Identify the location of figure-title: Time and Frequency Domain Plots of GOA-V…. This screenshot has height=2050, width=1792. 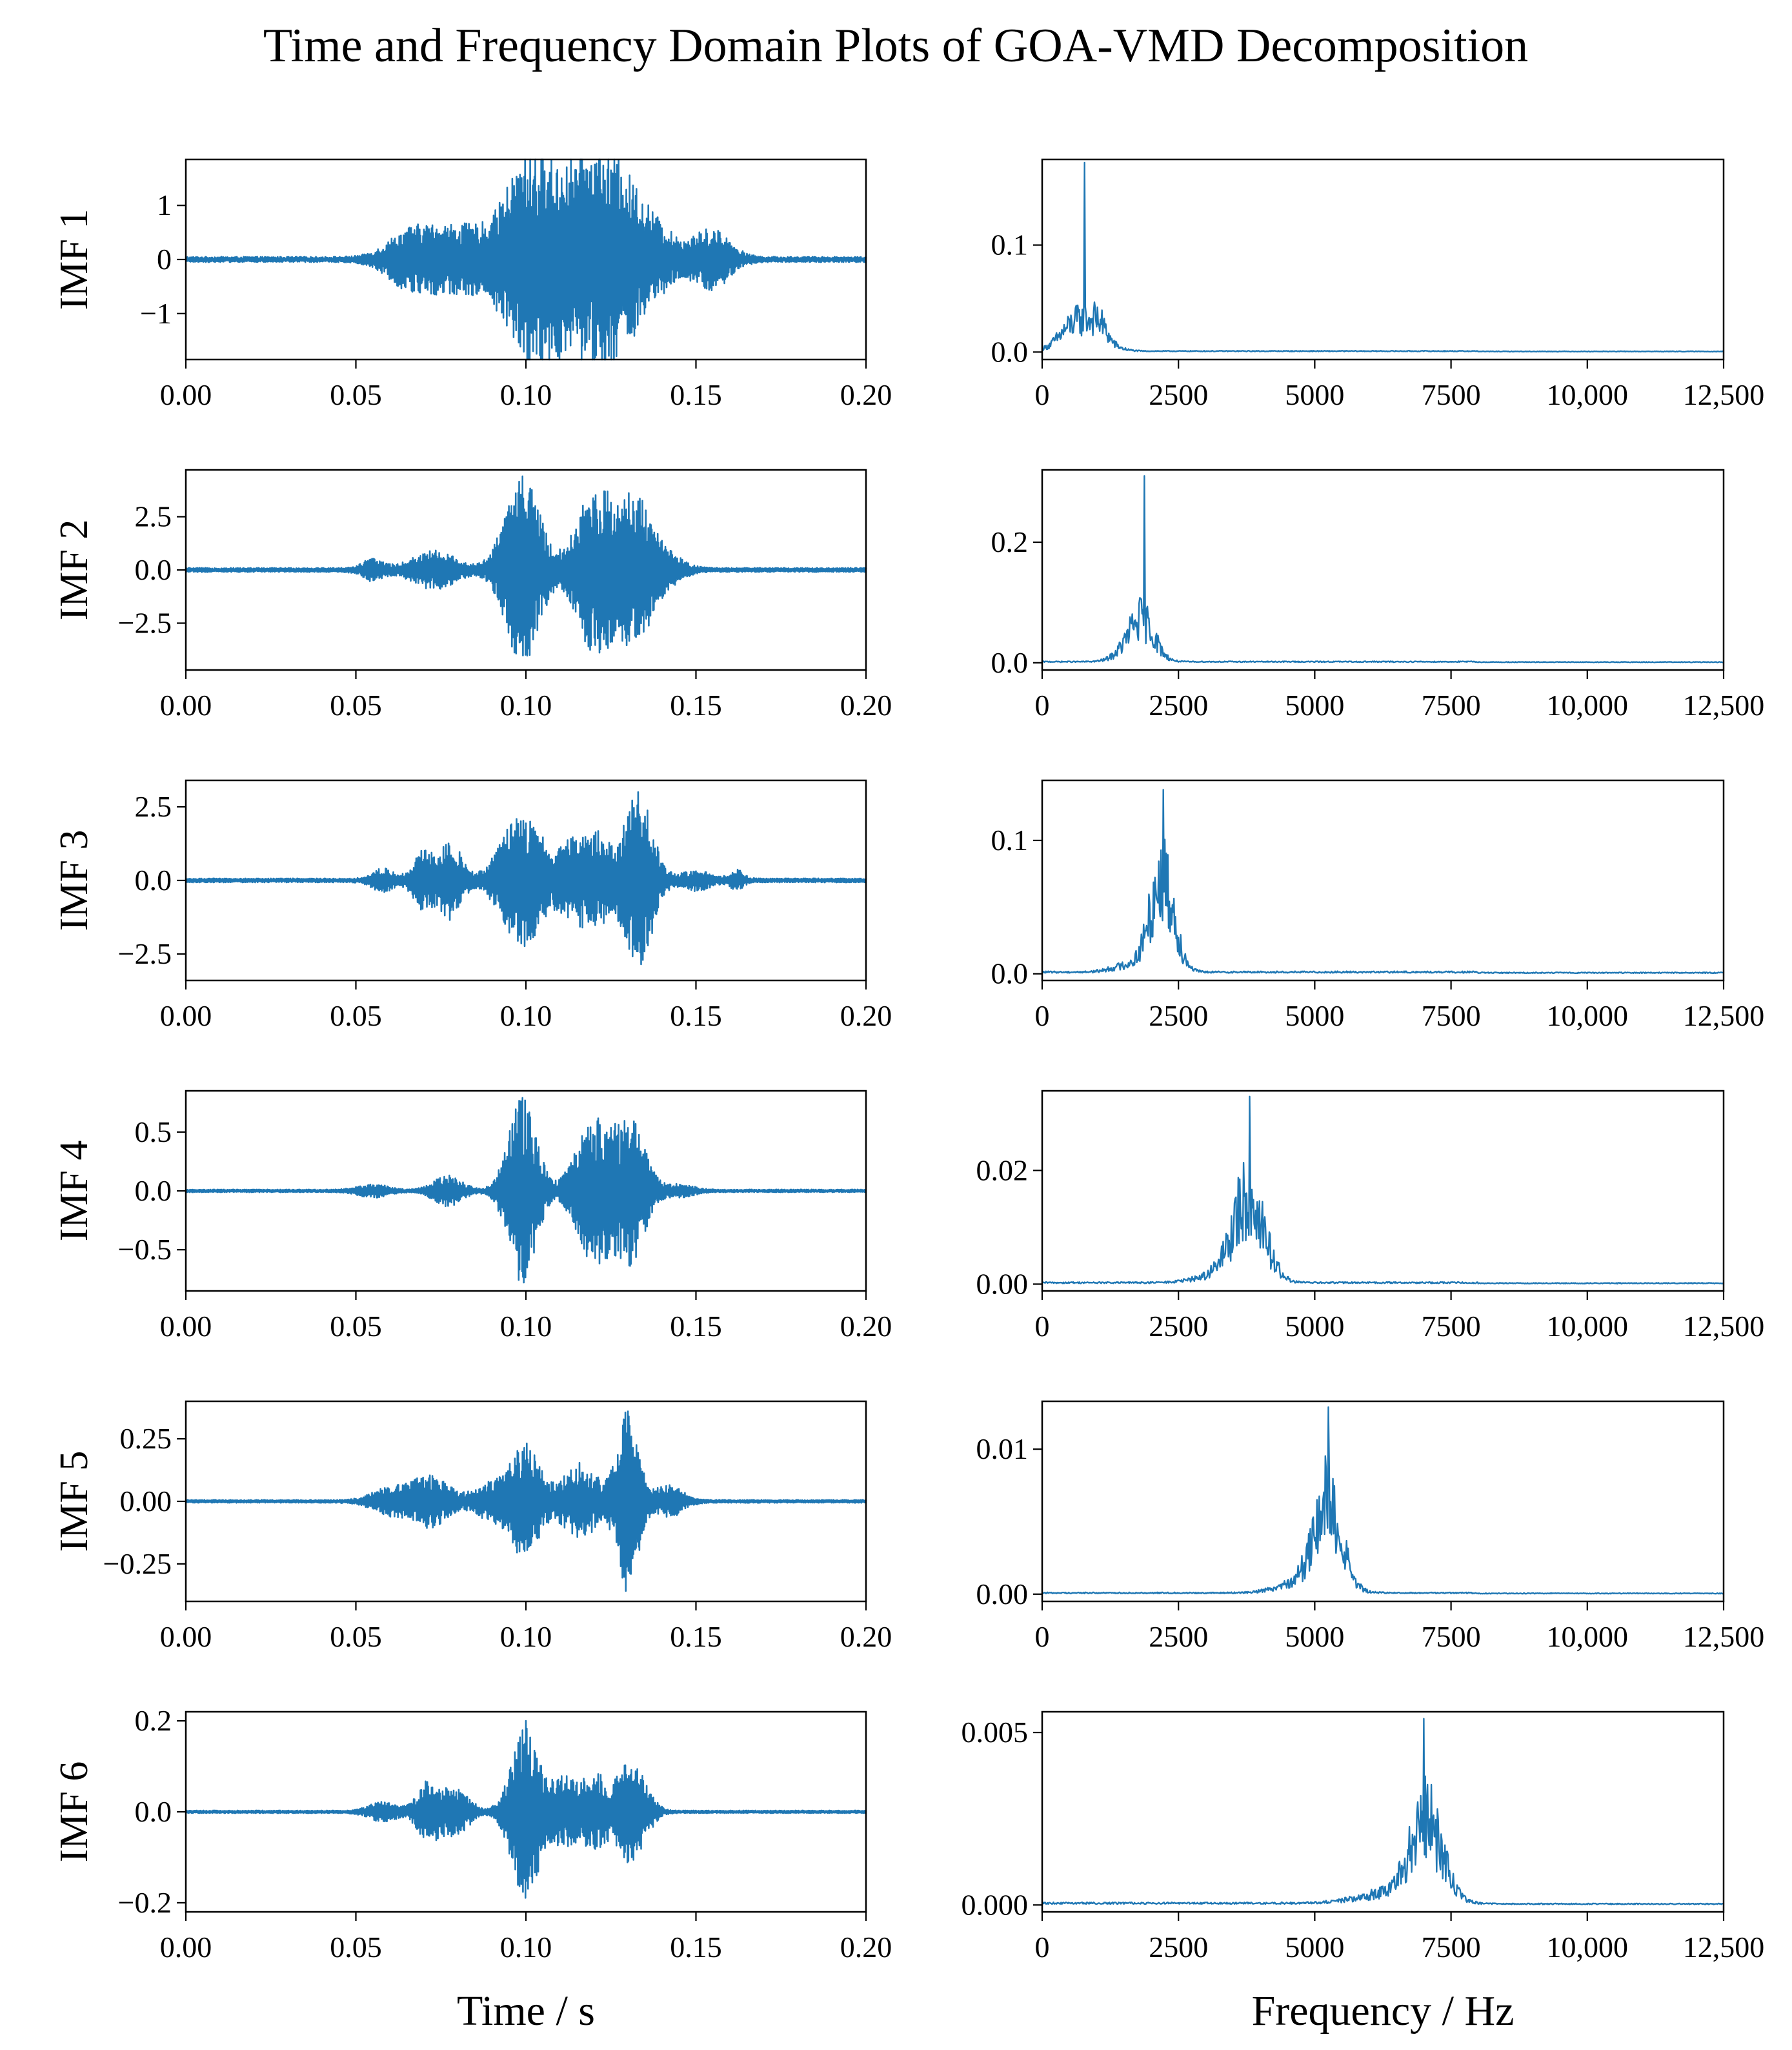
(895, 45).